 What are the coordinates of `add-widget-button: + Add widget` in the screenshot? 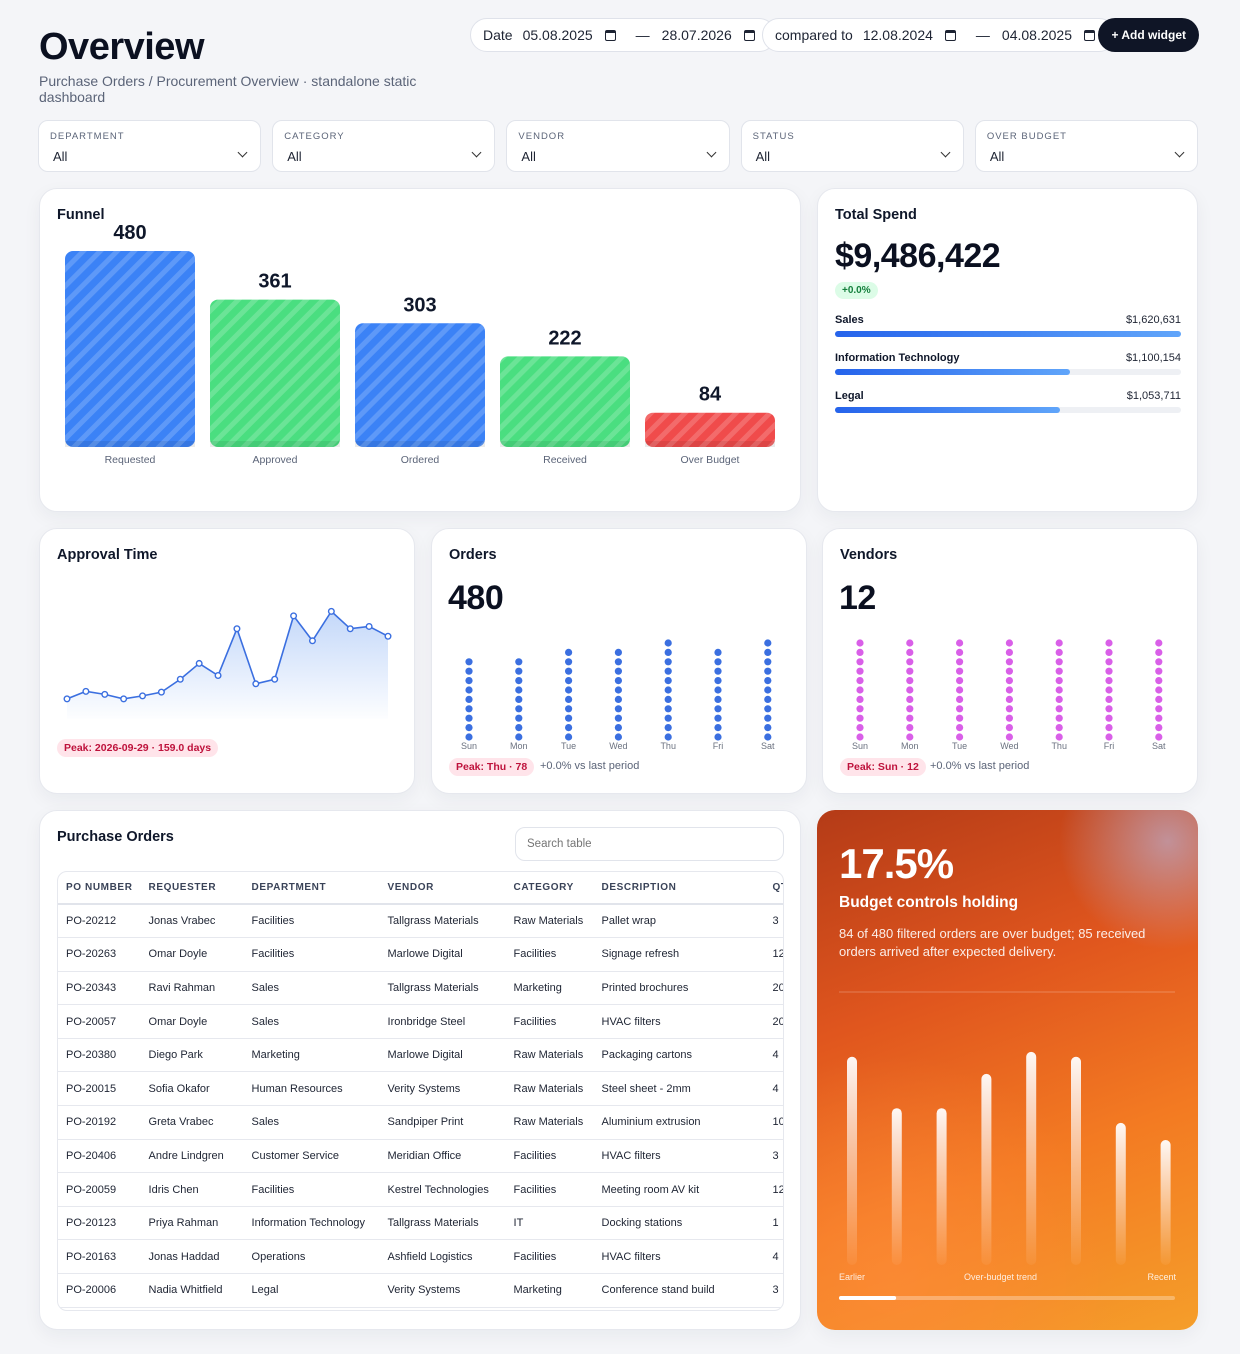 It's located at (1148, 35).